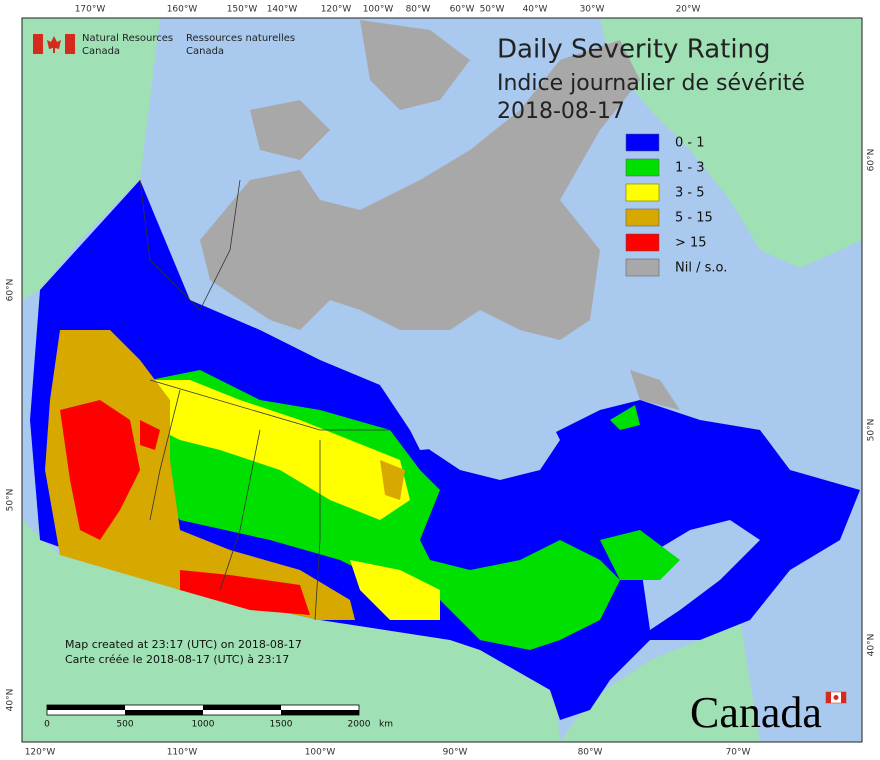  Describe the element at coordinates (182, 753) in the screenshot. I see `graticule-label: 110°W` at that location.